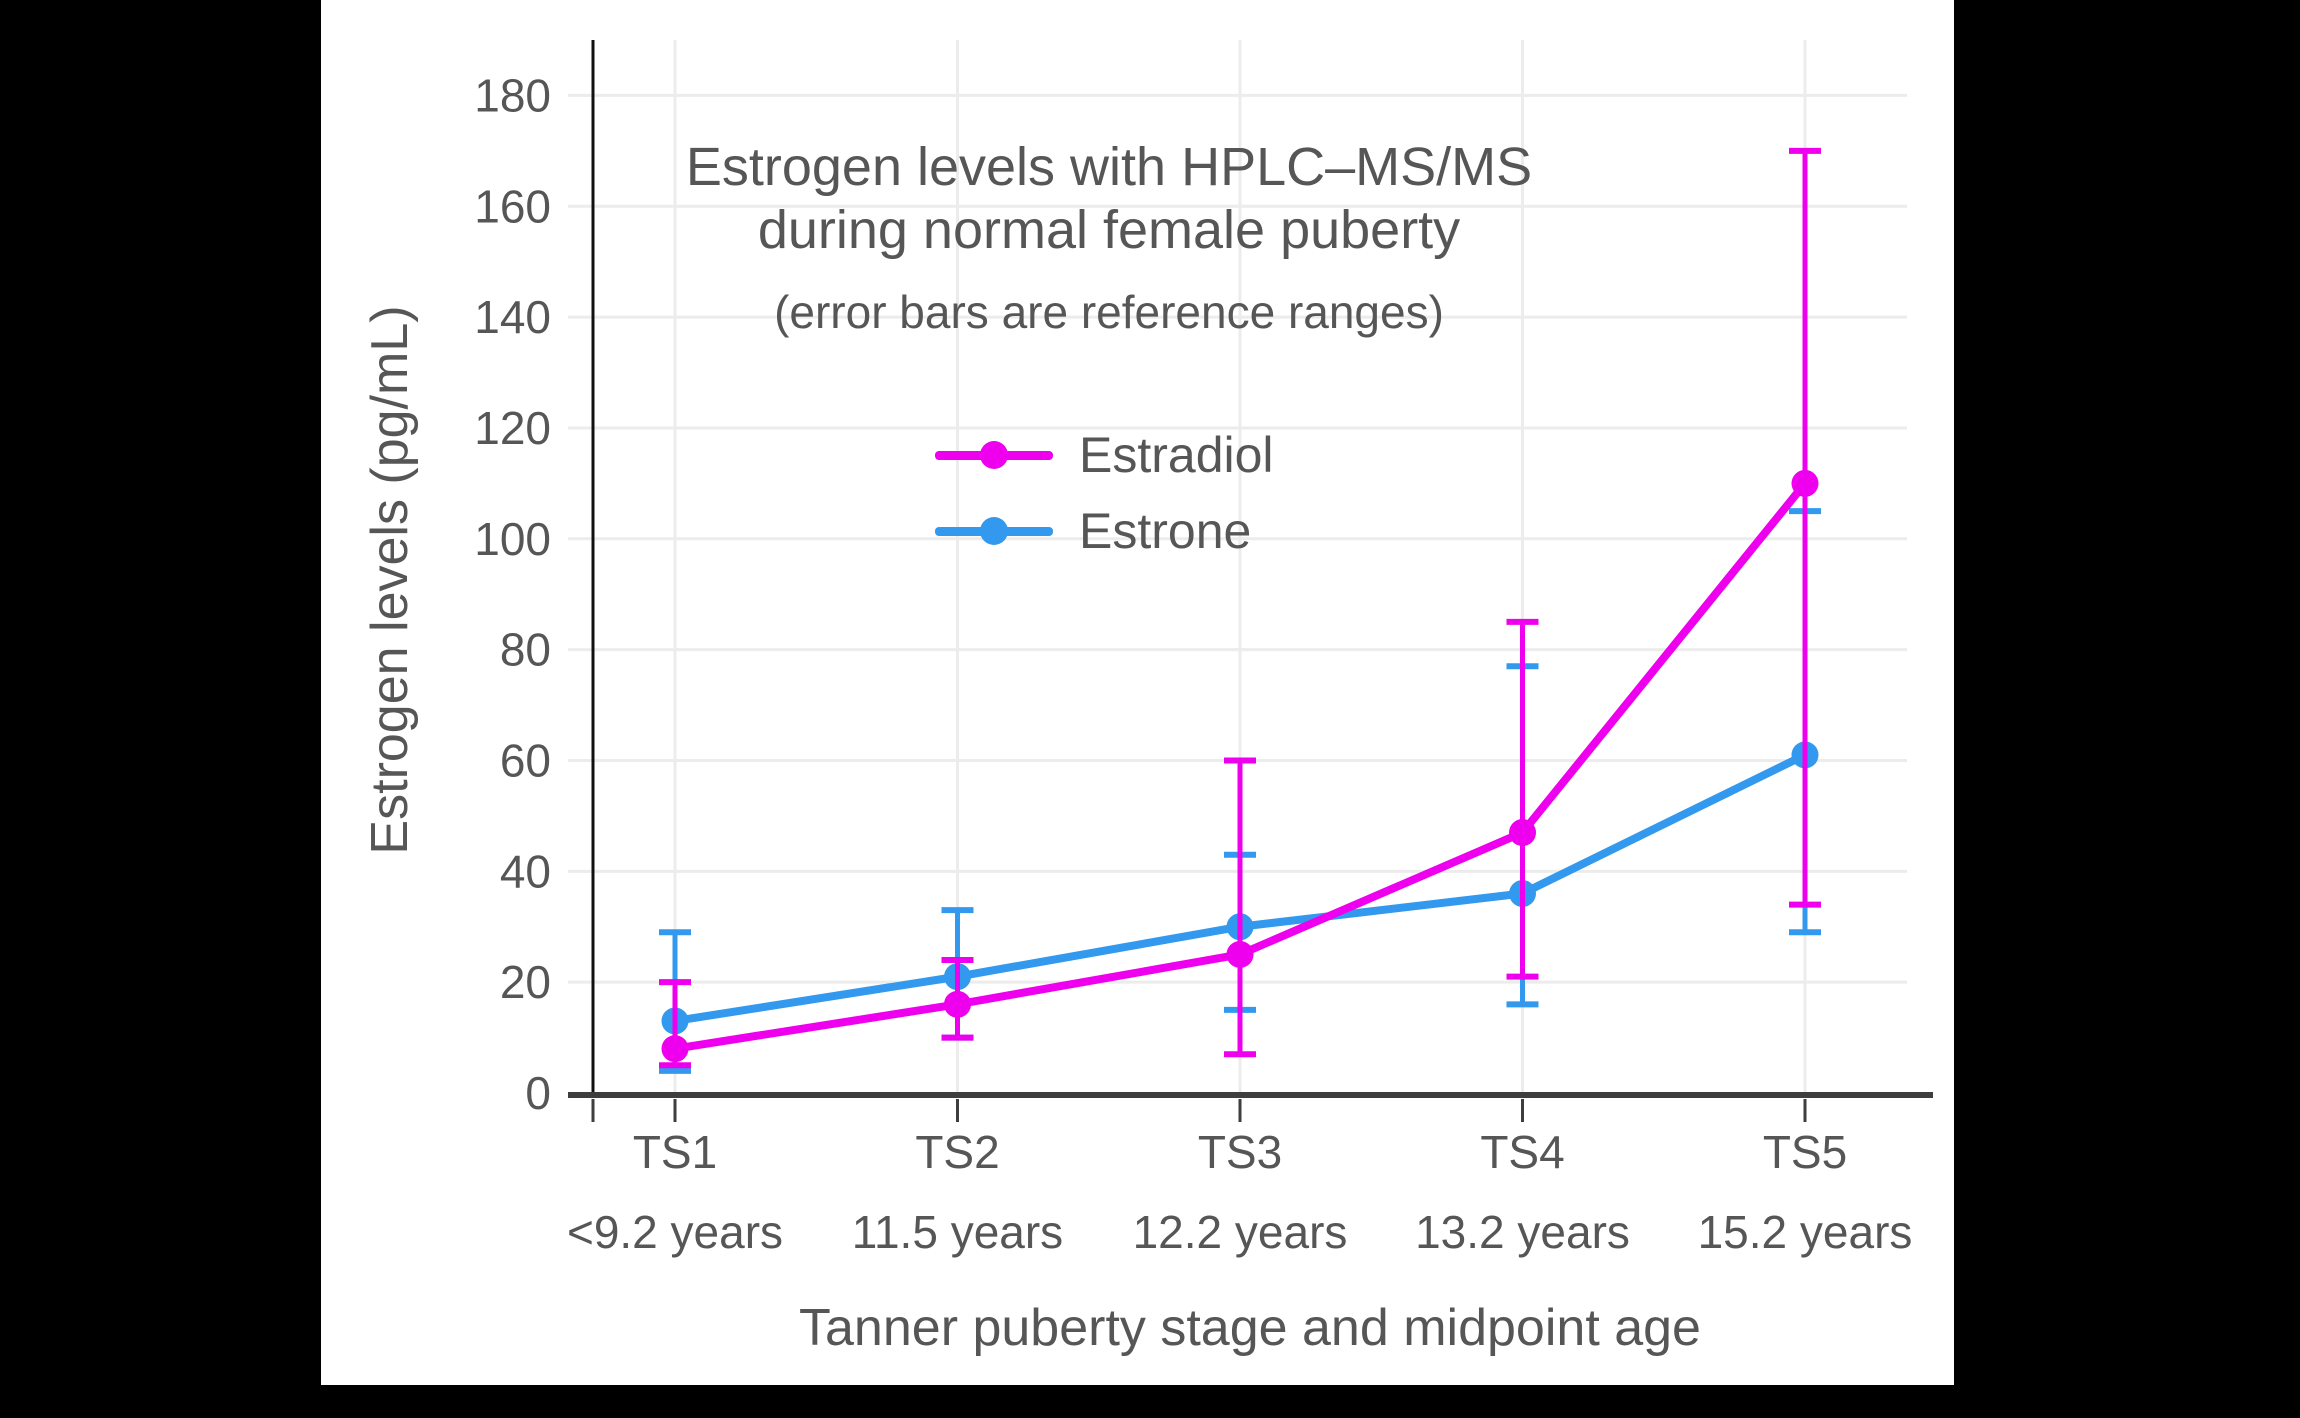 Image resolution: width=2300 pixels, height=1418 pixels. I want to click on y-tick-label-40: 40, so click(525, 871).